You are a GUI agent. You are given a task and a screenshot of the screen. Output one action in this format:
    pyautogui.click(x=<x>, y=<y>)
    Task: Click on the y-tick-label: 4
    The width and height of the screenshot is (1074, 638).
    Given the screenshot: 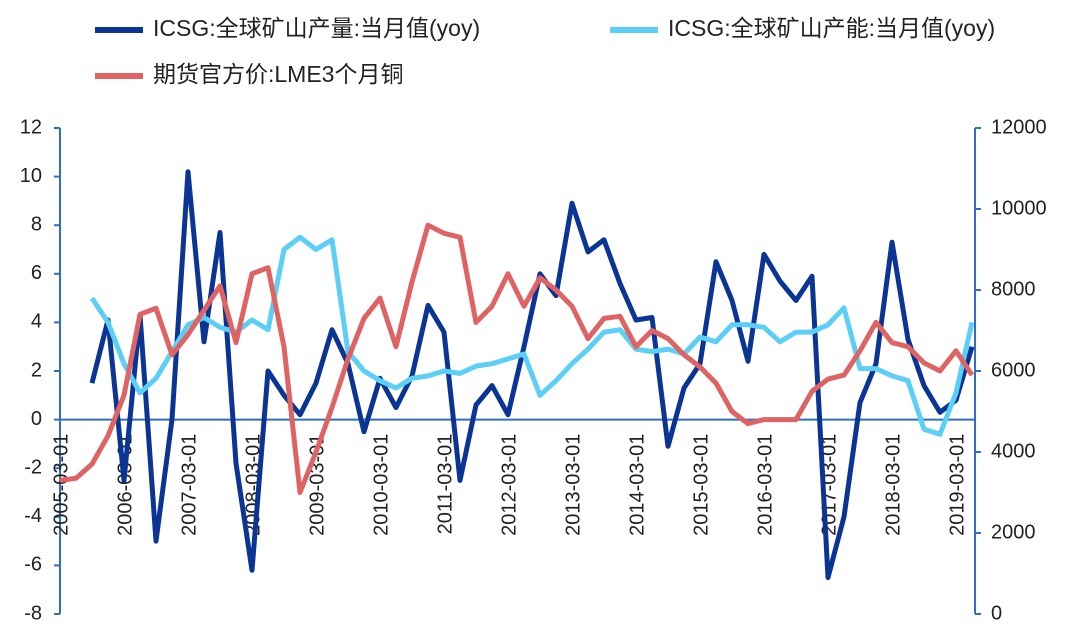 What is the action you would take?
    pyautogui.click(x=36, y=322)
    